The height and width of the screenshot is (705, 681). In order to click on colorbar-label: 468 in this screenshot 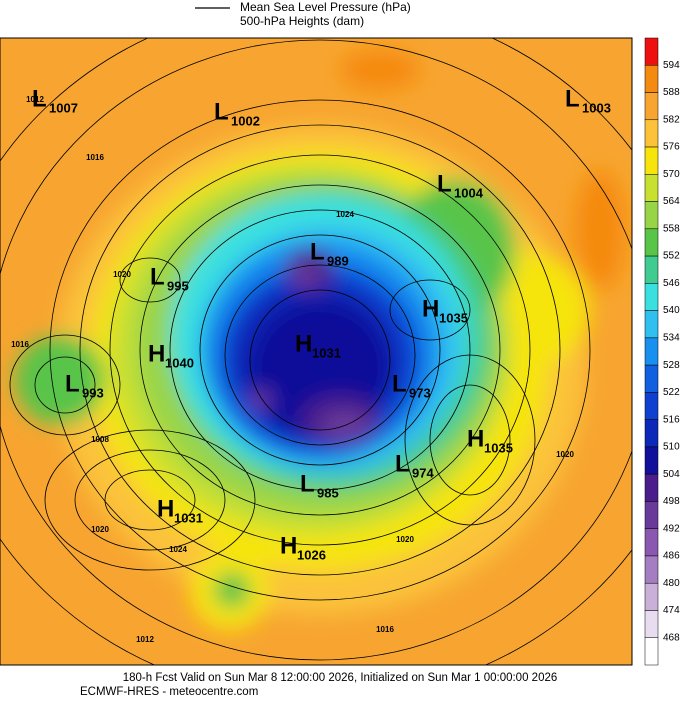, I will do `click(671, 637)`.